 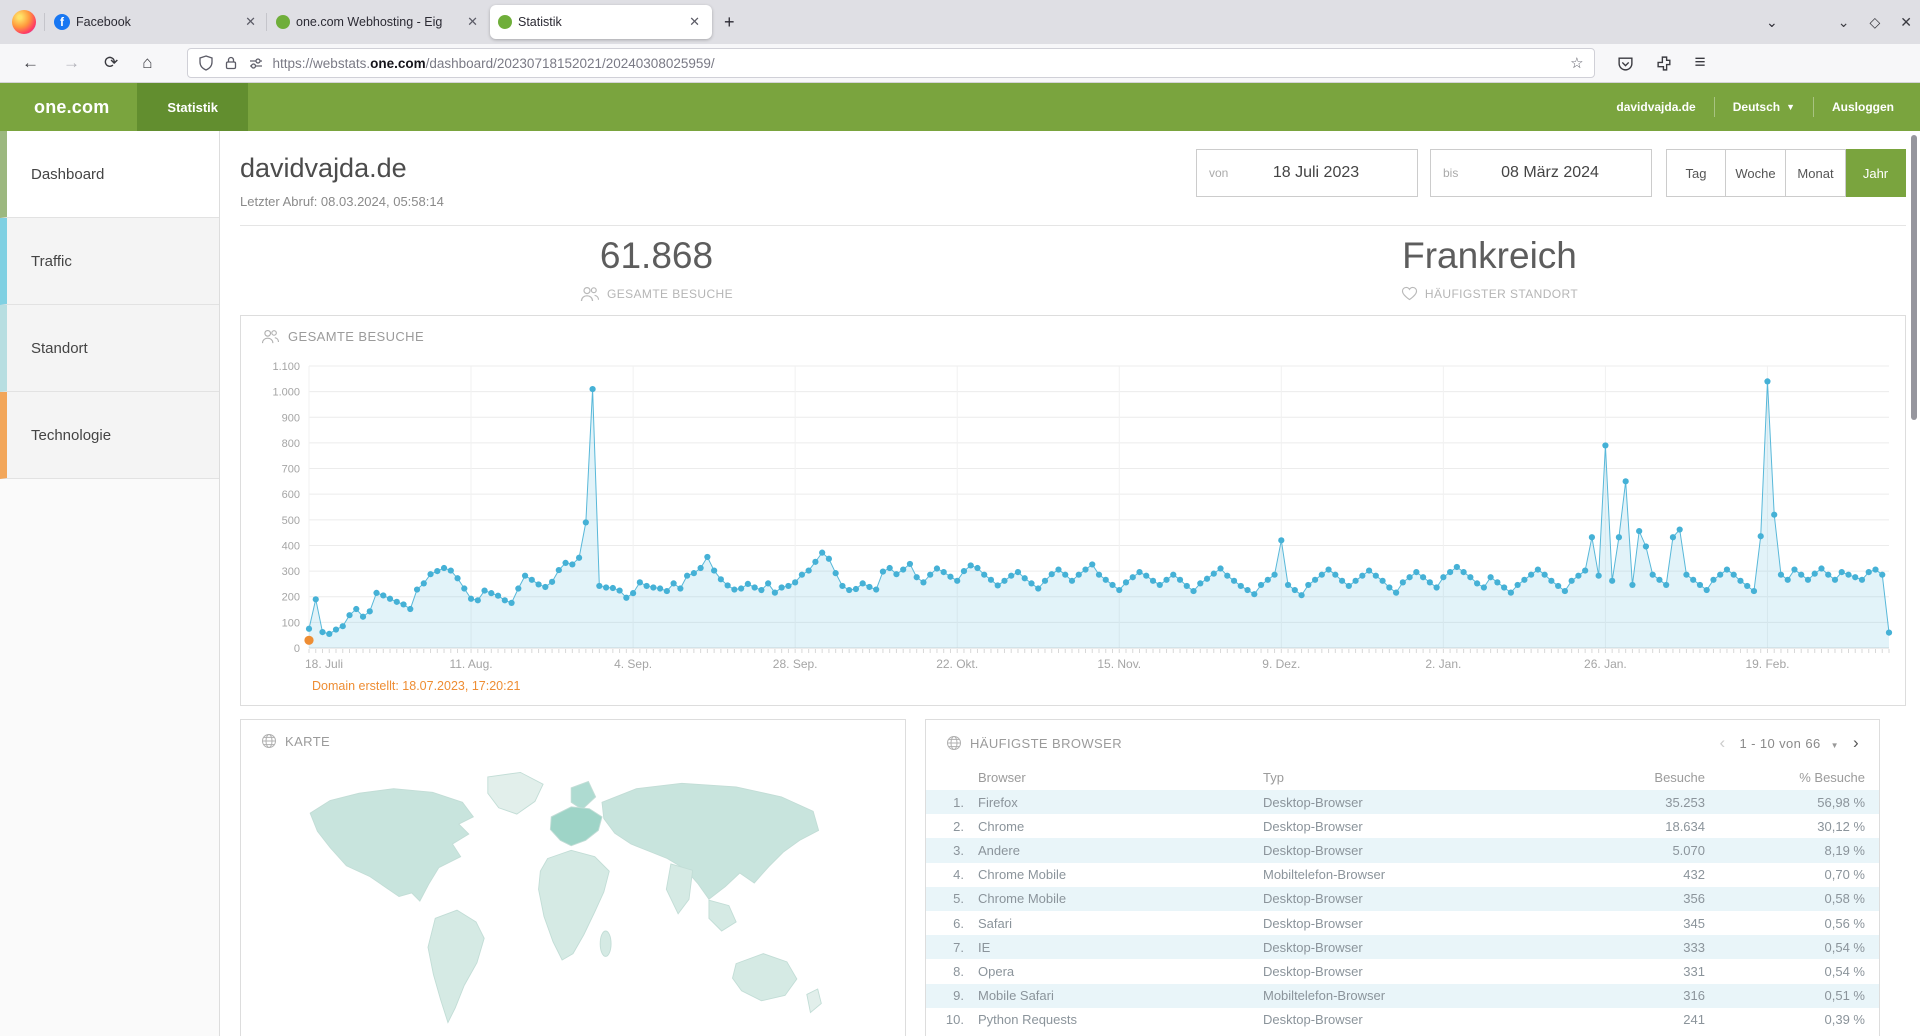 What do you see at coordinates (1696, 173) in the screenshot?
I see `period-button-tag: Tag` at bounding box center [1696, 173].